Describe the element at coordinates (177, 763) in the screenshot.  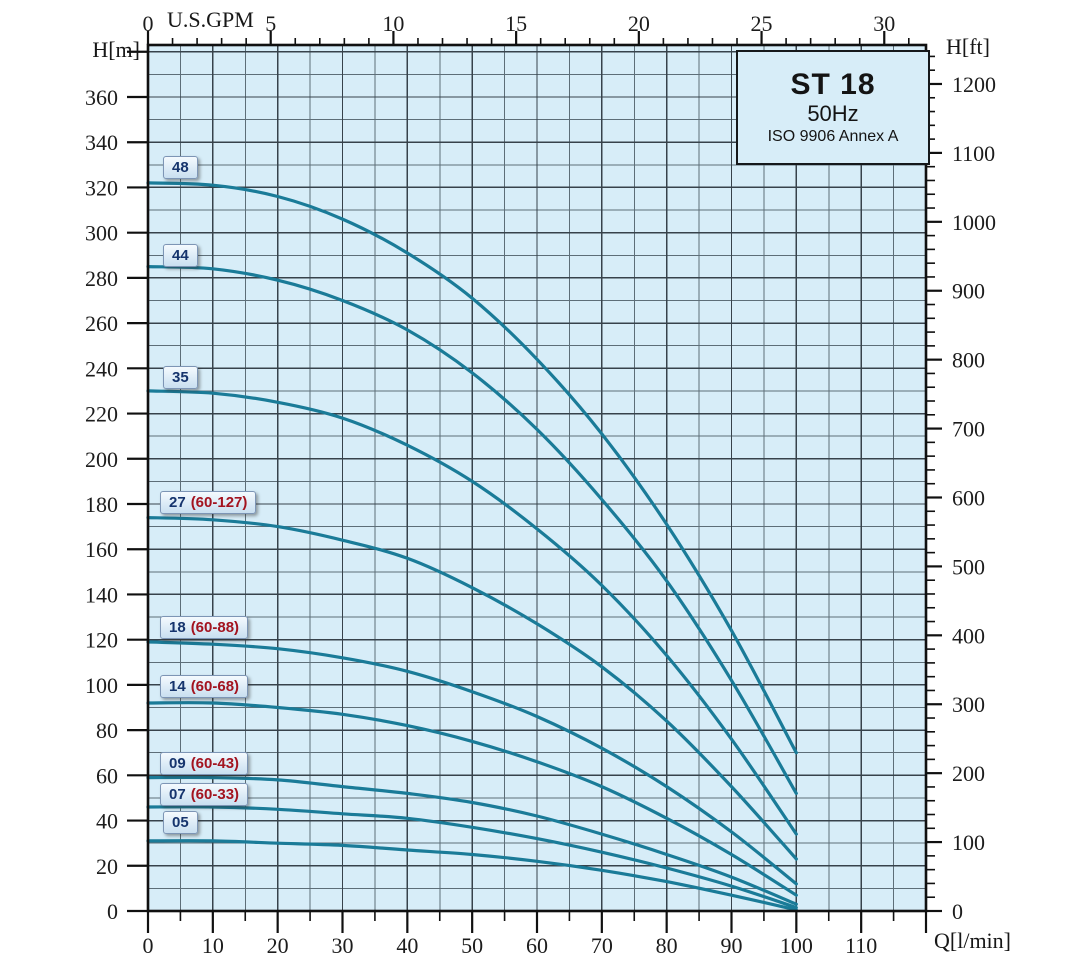
I see `stage-count: 09` at that location.